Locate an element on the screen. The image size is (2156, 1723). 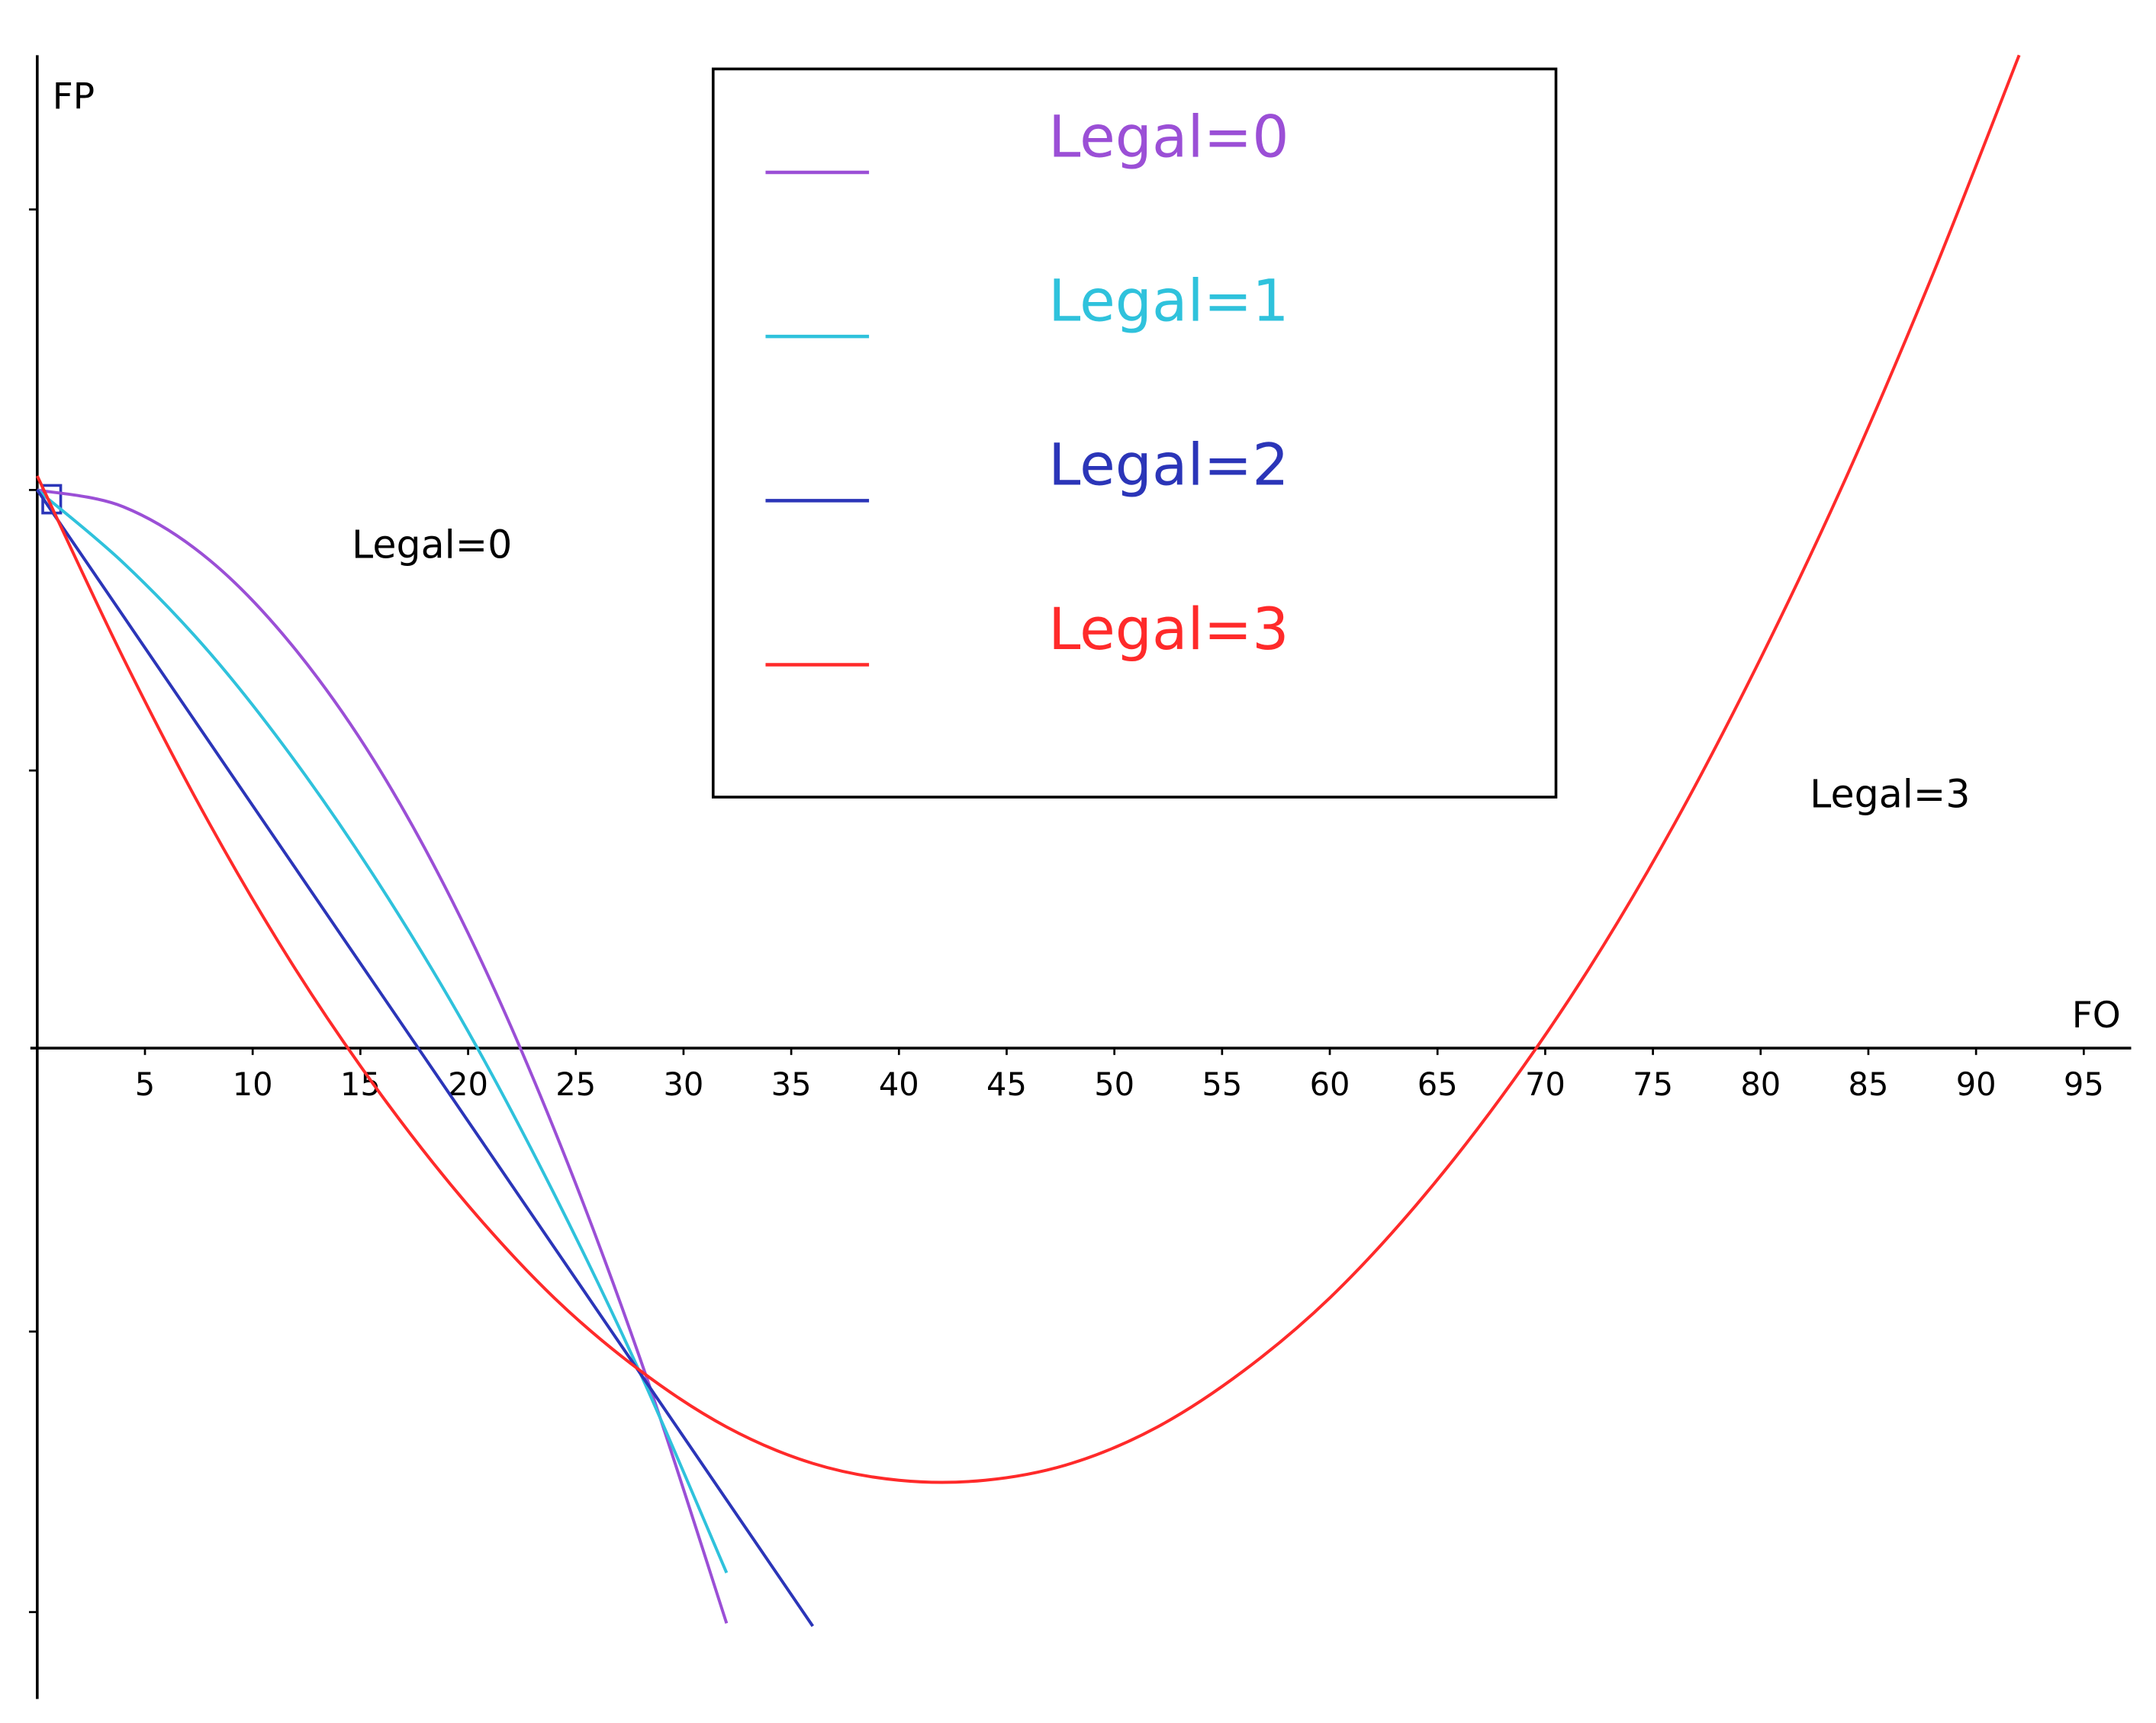
x-tick-label: 40 is located at coordinates (899, 1084).